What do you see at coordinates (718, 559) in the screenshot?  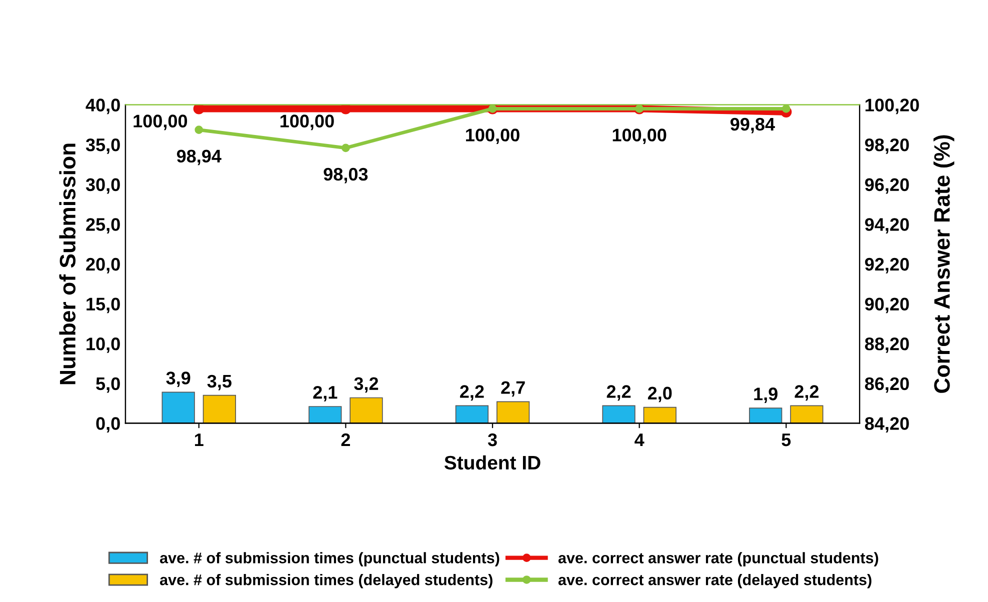 I see `legend-label: ave. correct answer rate (punctual students)` at bounding box center [718, 559].